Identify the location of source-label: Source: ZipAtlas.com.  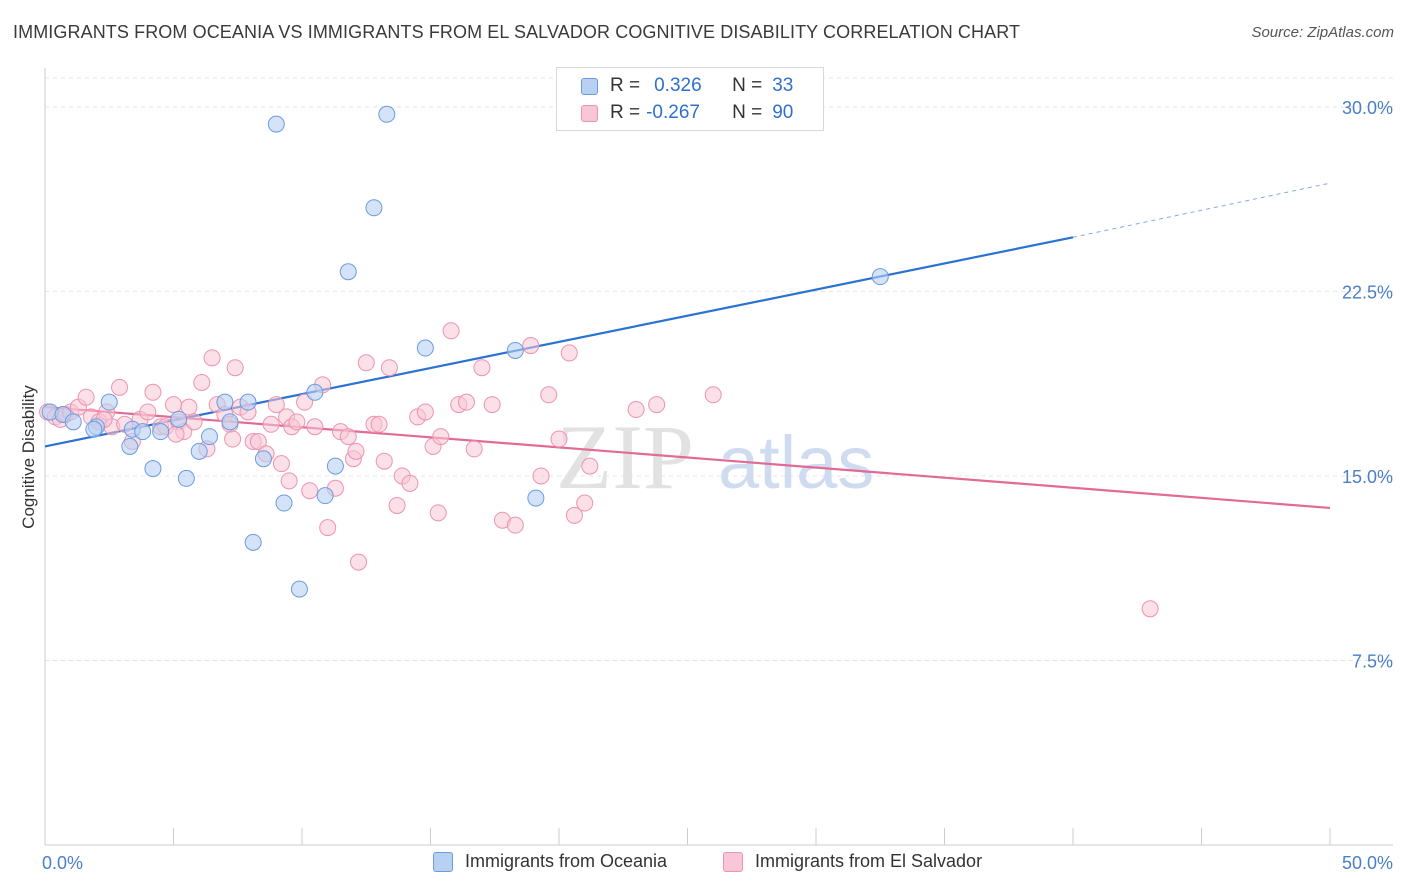
(1322, 32).